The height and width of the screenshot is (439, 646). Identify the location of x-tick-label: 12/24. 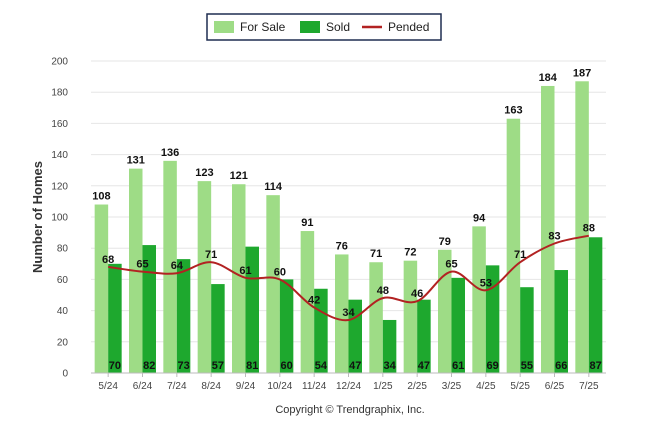
(348, 386).